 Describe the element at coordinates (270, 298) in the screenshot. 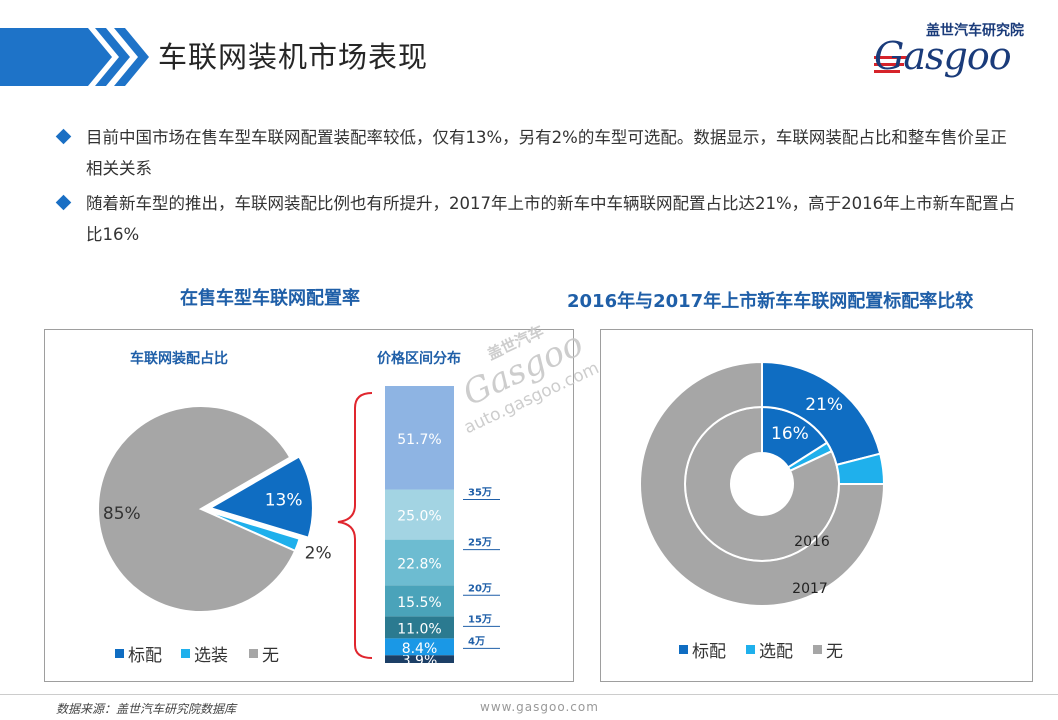

I see `left-section-title: 在售车型车联网配置率` at that location.